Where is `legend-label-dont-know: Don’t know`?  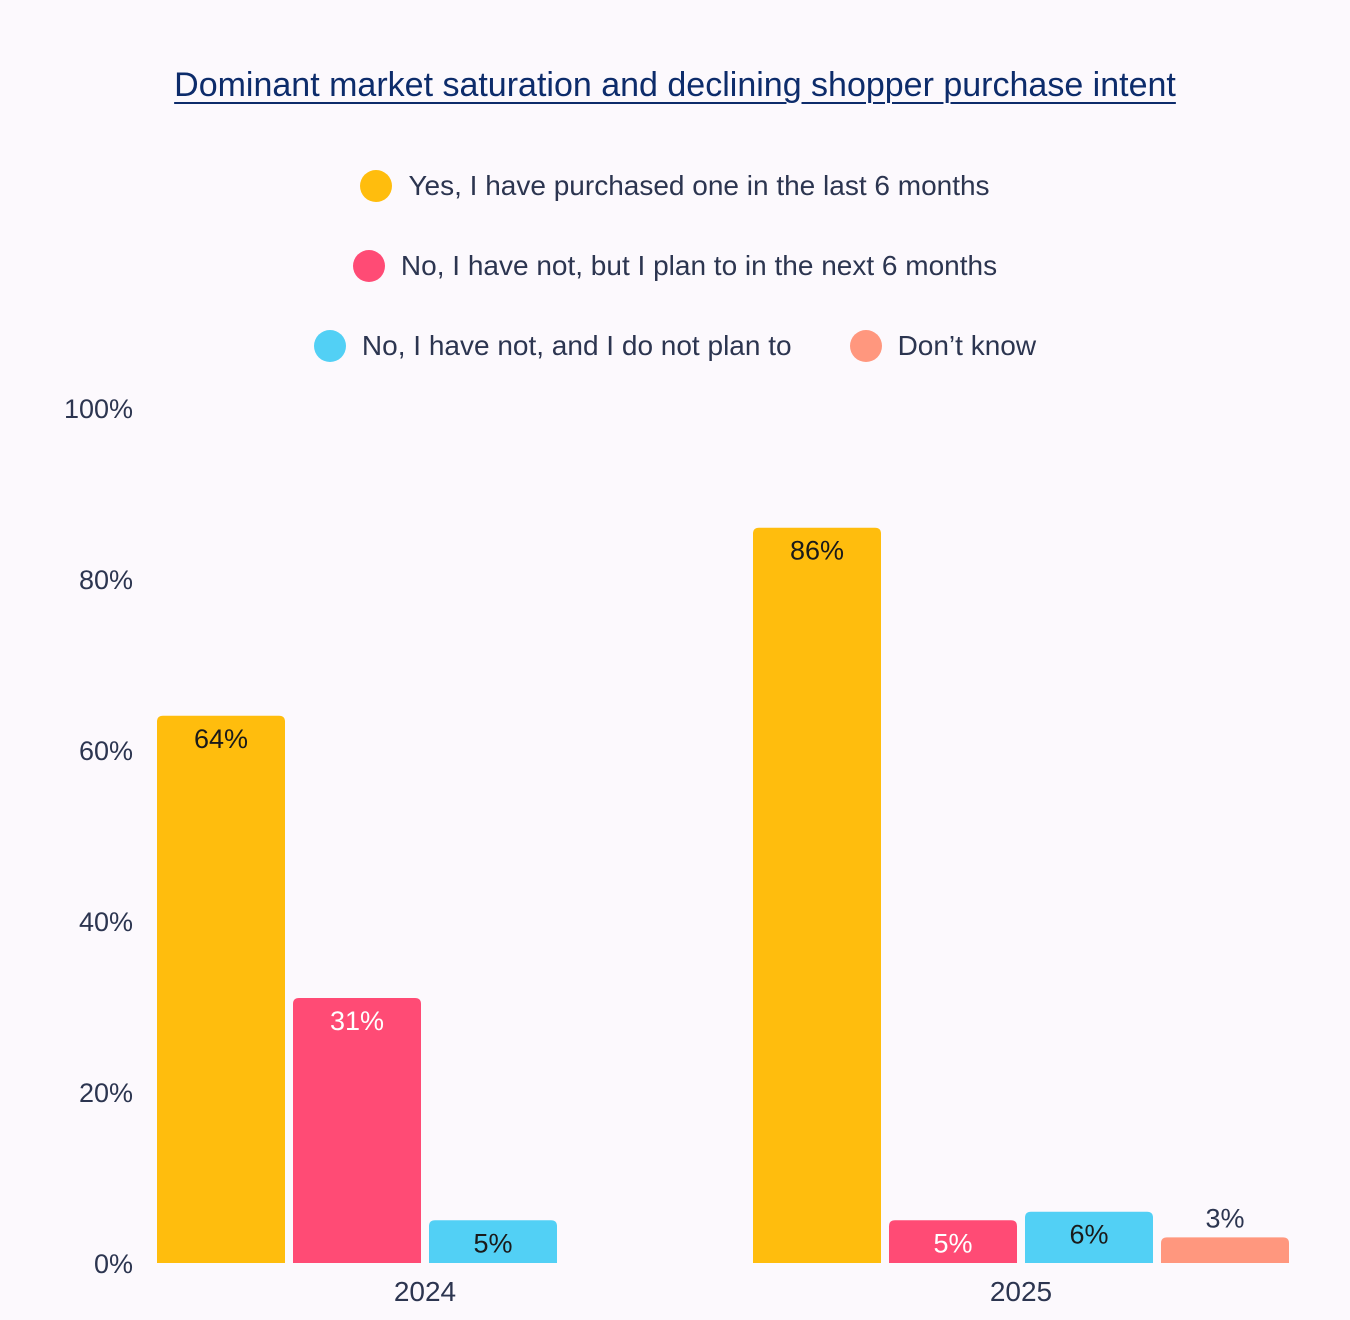
legend-label-dont-know: Don’t know is located at coordinates (967, 345).